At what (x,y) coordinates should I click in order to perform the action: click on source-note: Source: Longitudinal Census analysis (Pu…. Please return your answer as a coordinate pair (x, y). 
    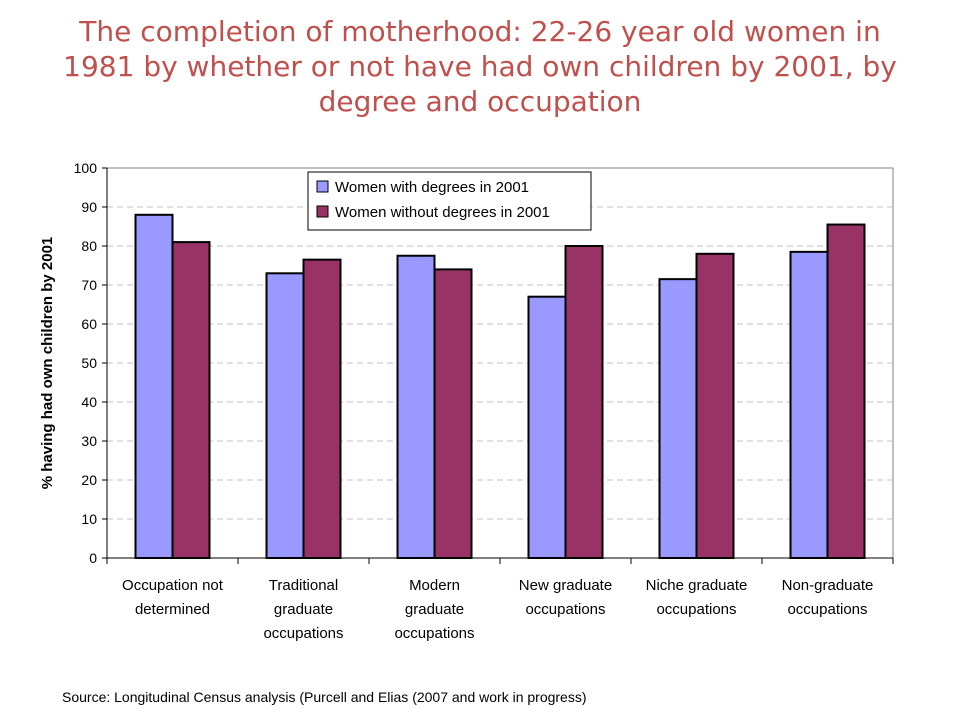
    Looking at the image, I should click on (324, 697).